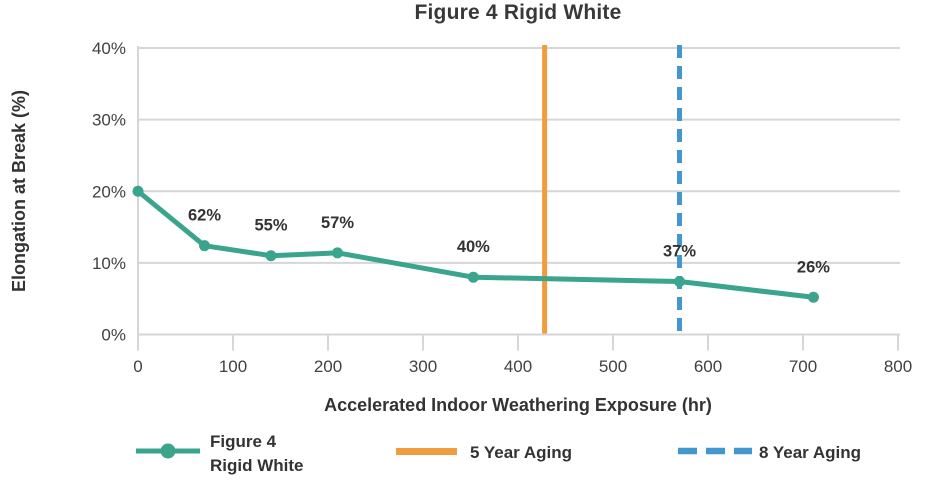 The image size is (940, 494). What do you see at coordinates (613, 366) in the screenshot?
I see `x-tick-label: 500` at bounding box center [613, 366].